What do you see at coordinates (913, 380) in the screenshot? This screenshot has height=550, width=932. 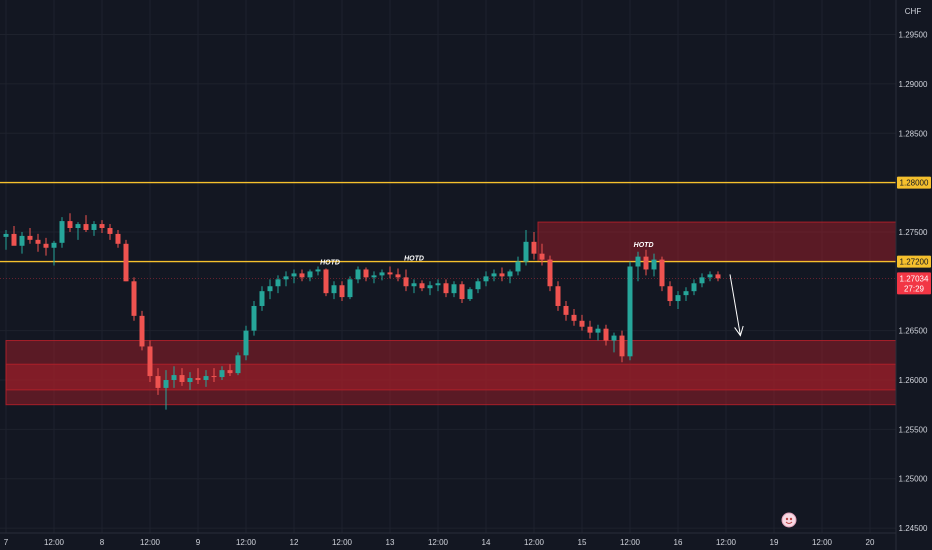 I see `price-tick-label: 1.26000` at bounding box center [913, 380].